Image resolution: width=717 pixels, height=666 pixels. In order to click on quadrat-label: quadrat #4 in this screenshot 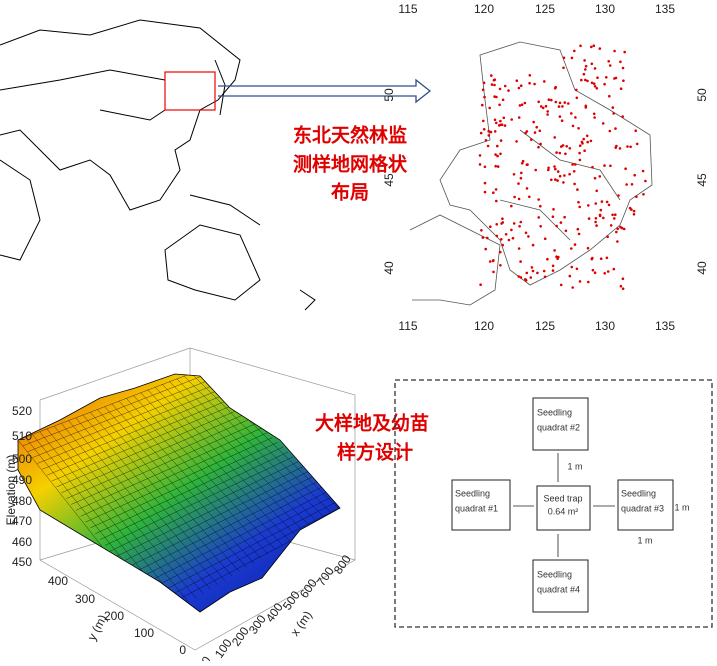, I will do `click(558, 589)`.